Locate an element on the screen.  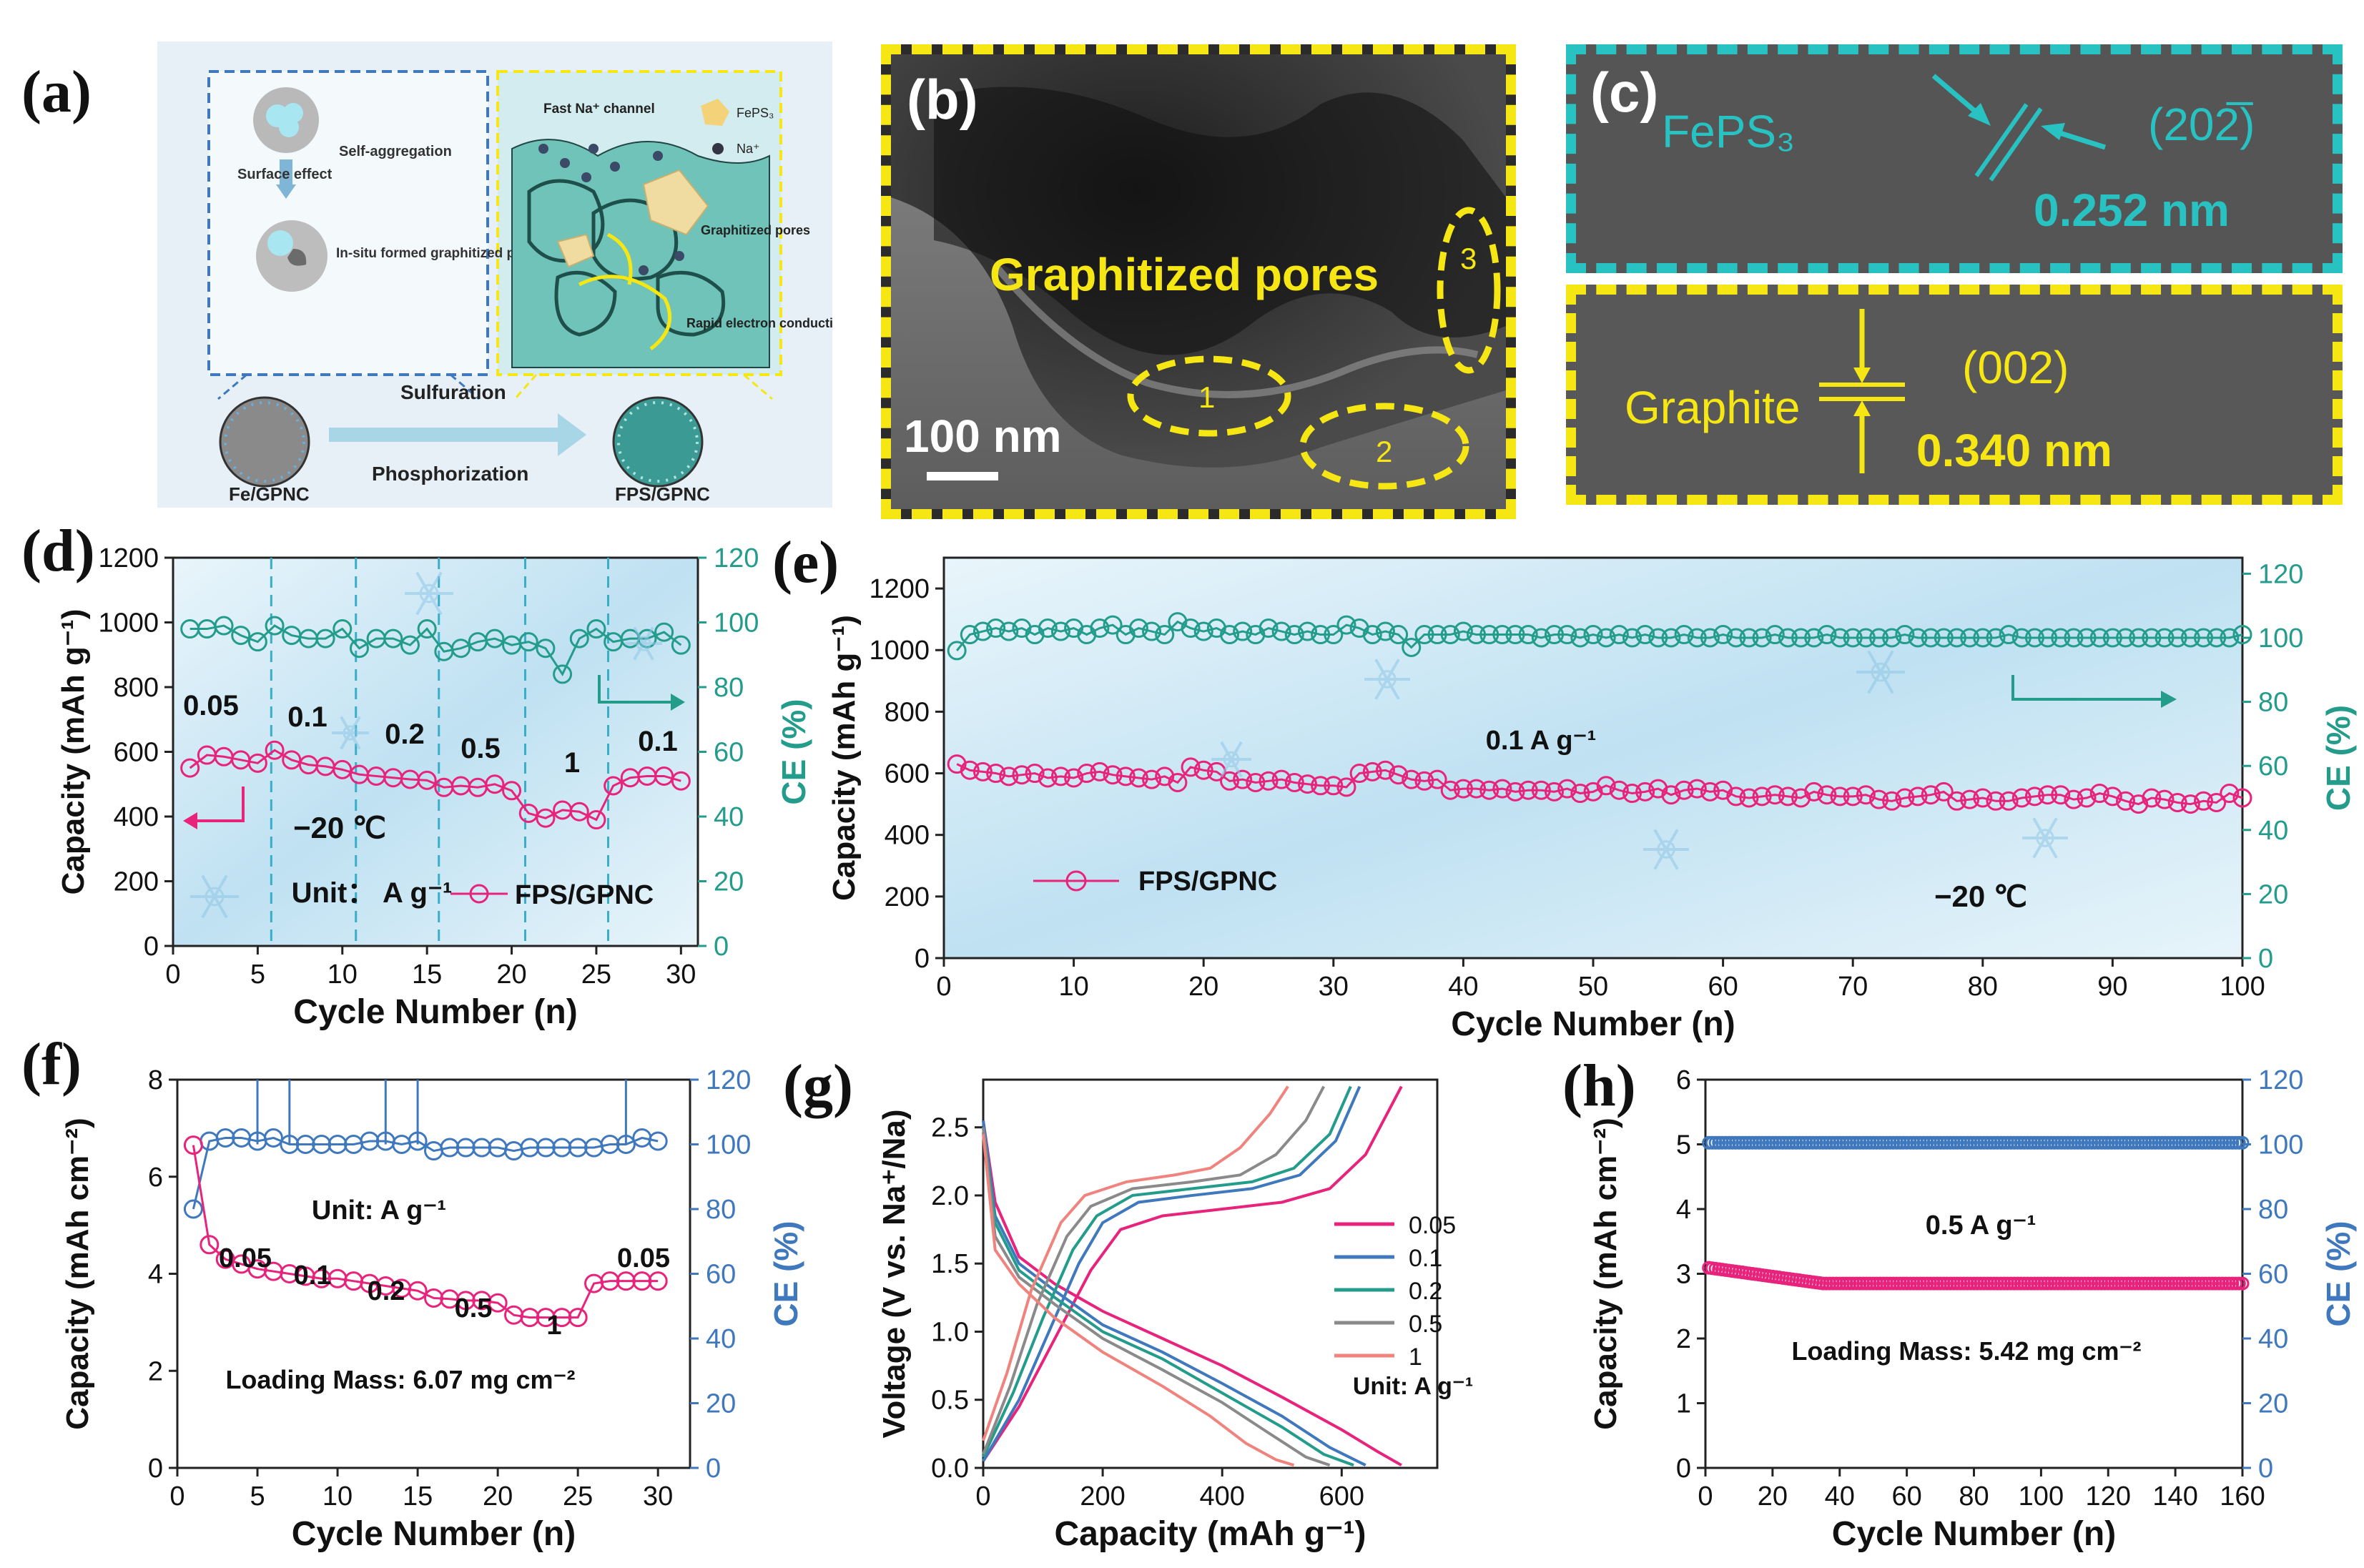
x-tick-label: 400 is located at coordinates (1222, 1496).